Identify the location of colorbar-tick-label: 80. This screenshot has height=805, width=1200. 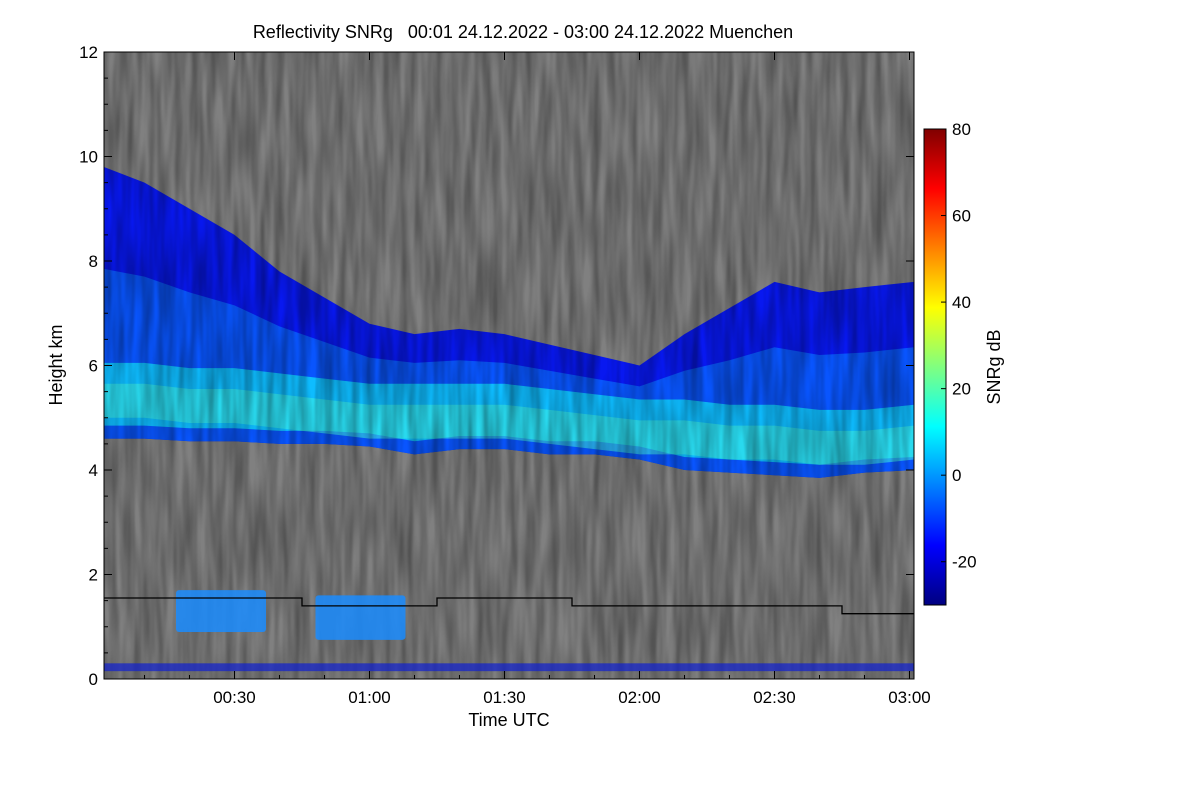
(961, 129).